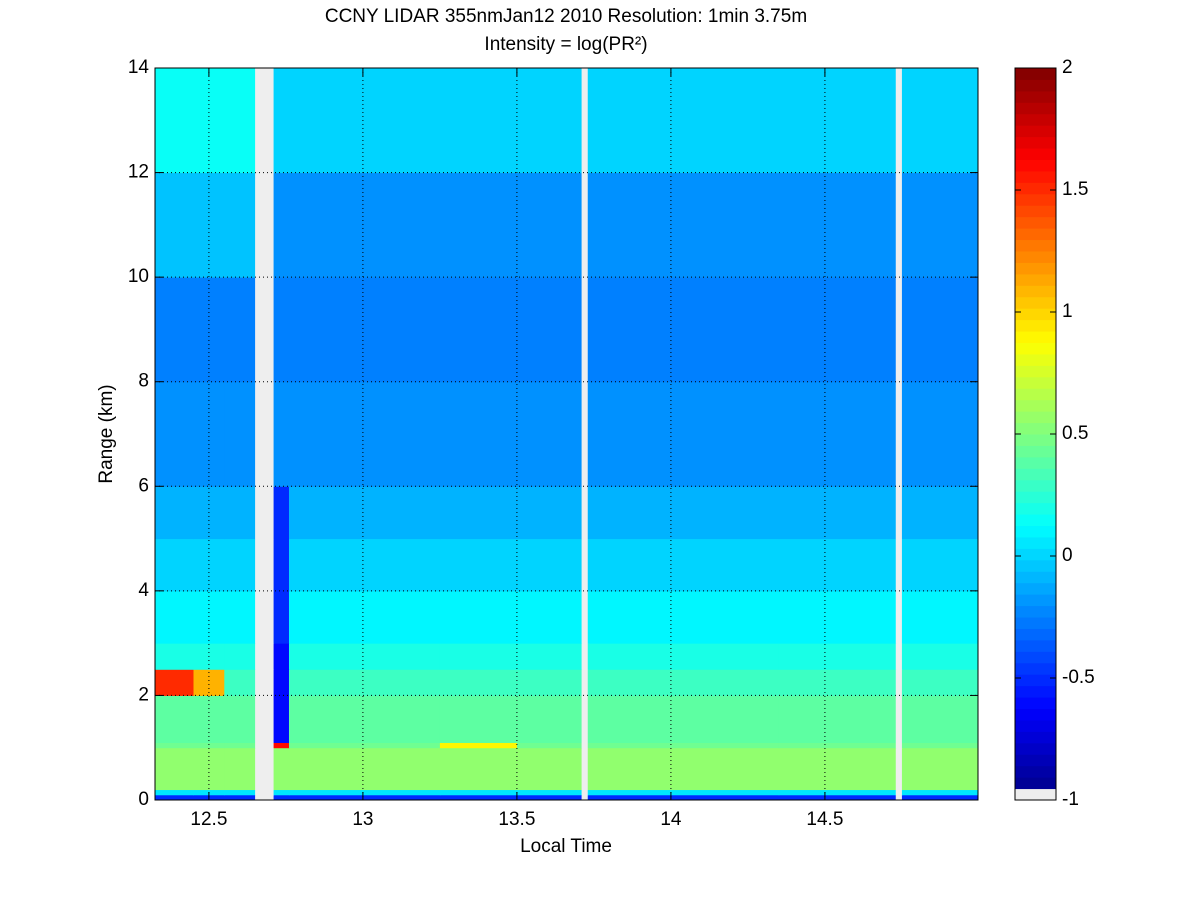 The height and width of the screenshot is (900, 1200). What do you see at coordinates (566, 846) in the screenshot?
I see `x-axis-label: Local Time` at bounding box center [566, 846].